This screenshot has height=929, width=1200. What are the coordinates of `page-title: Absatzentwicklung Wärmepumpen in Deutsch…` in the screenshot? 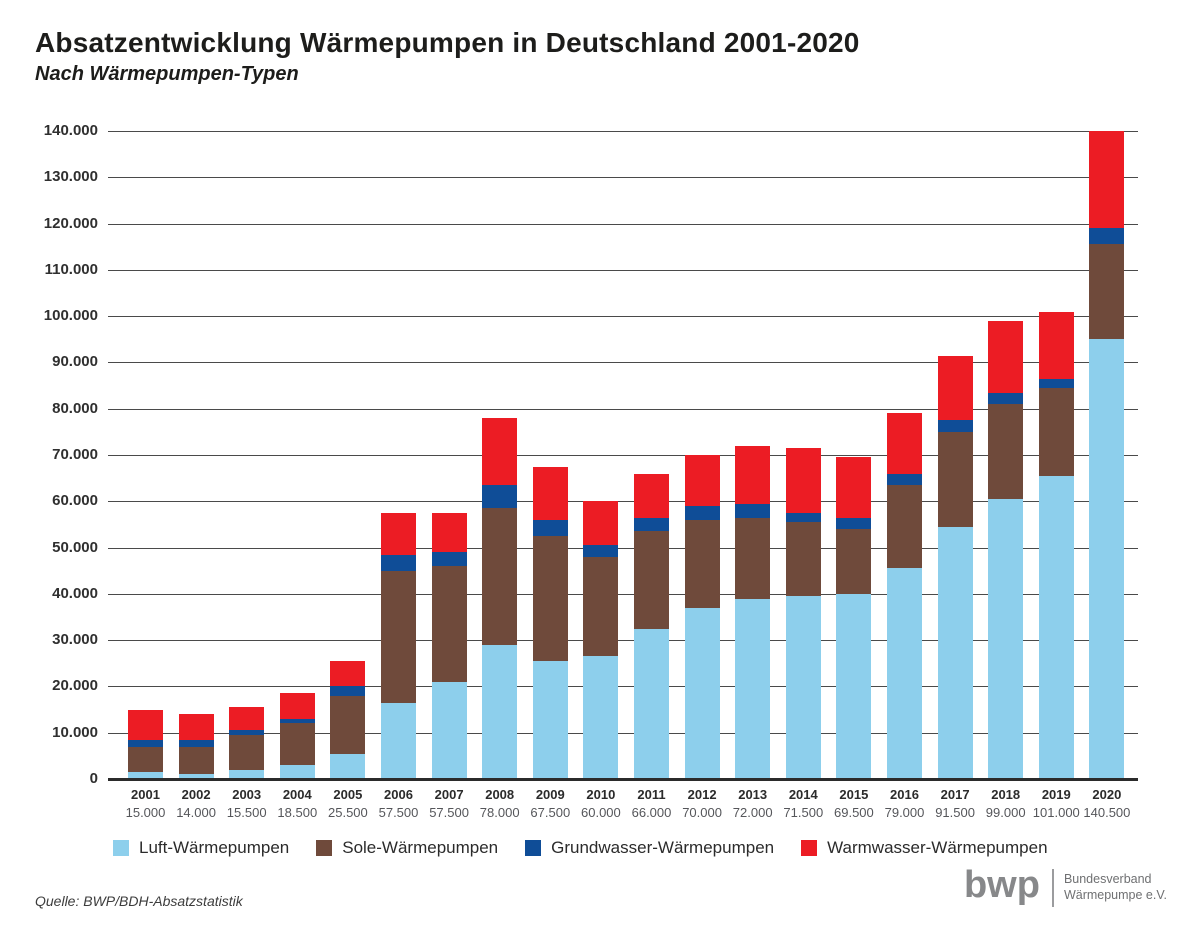 It's located at (447, 42).